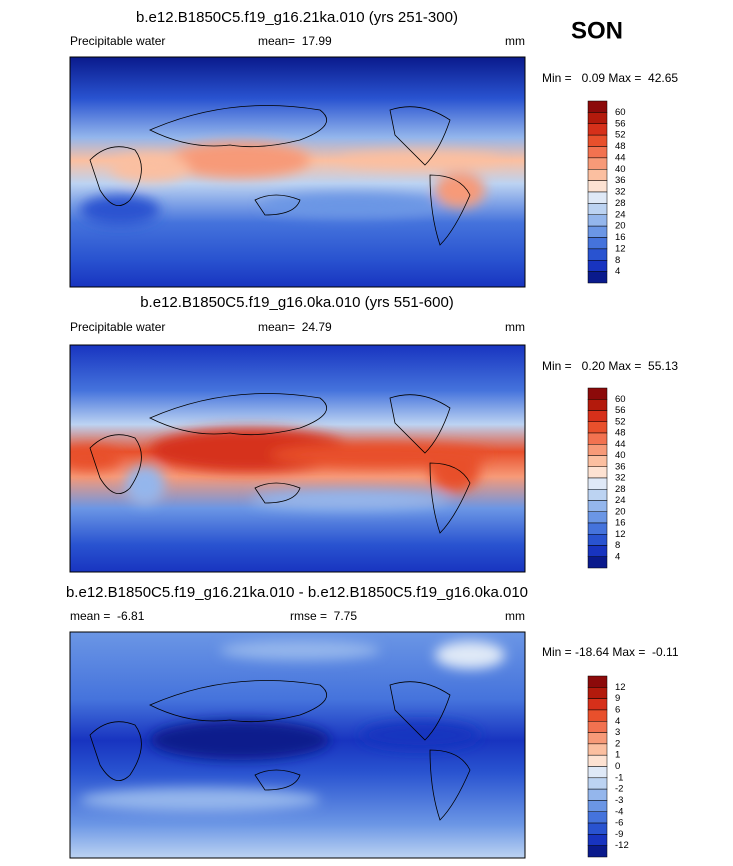 This screenshot has width=733, height=866. Describe the element at coordinates (617, 743) in the screenshot. I see `colorbar-label: 2` at that location.